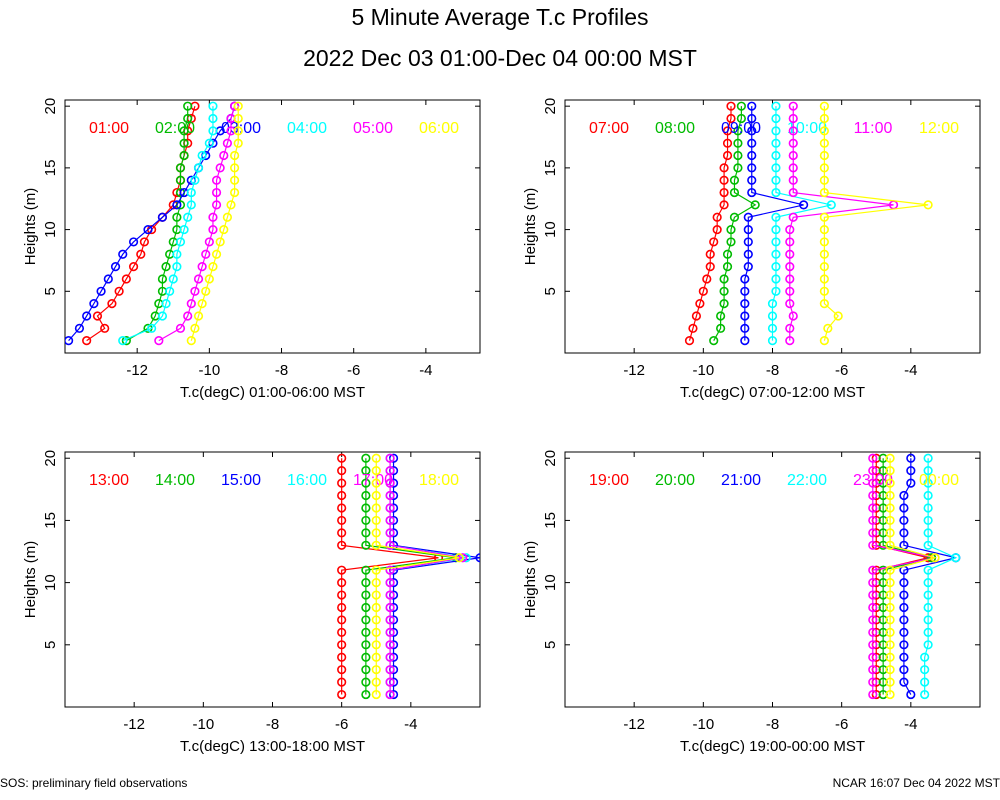 The height and width of the screenshot is (800, 1000). Describe the element at coordinates (94, 783) in the screenshot. I see `footer-note: SOS: preliminary field observations` at that location.